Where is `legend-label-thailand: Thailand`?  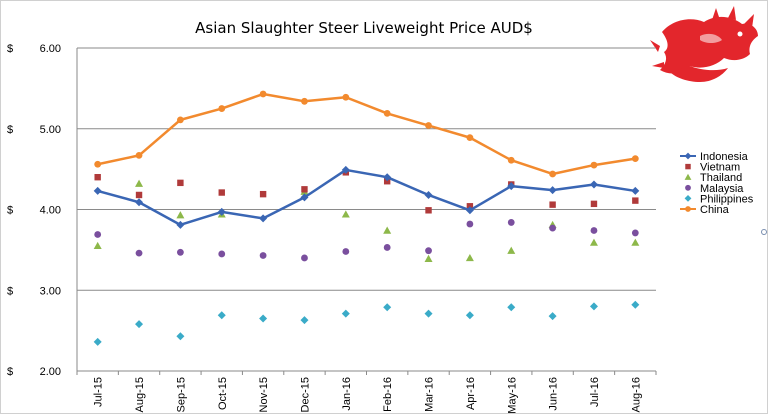
legend-label-thailand: Thailand is located at coordinates (721, 178).